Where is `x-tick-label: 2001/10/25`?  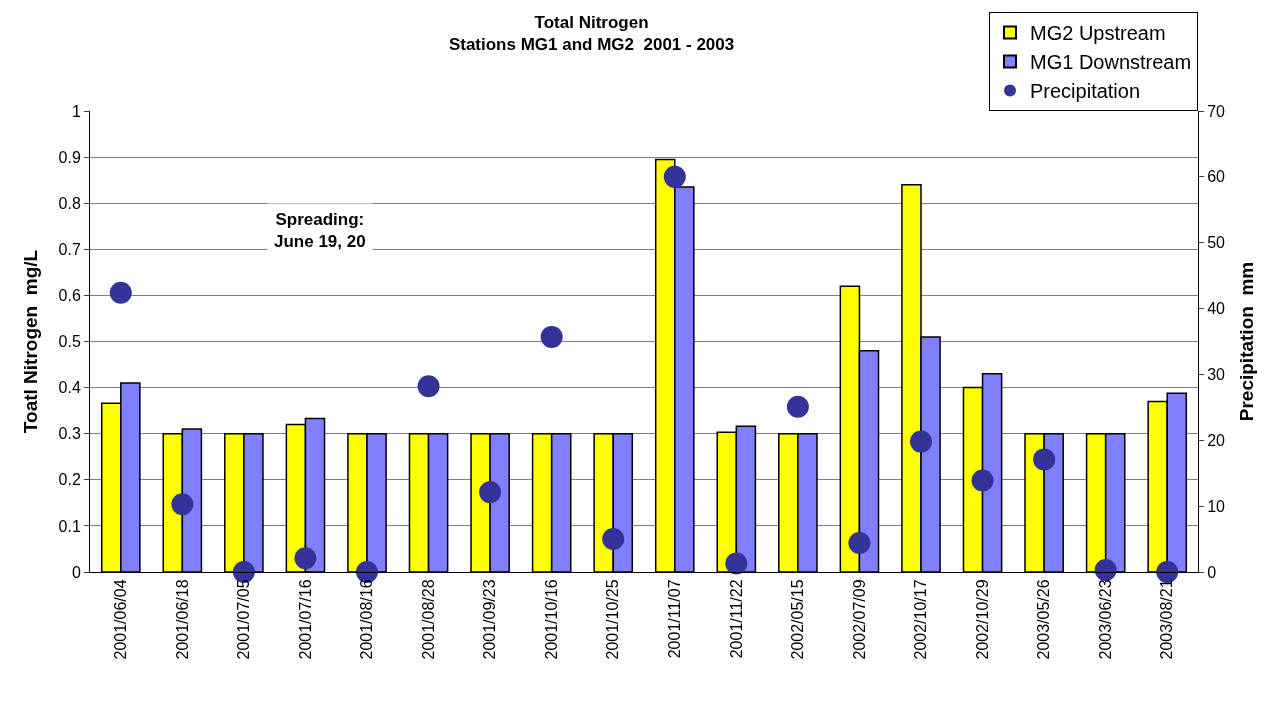
x-tick-label: 2001/10/25 is located at coordinates (613, 619).